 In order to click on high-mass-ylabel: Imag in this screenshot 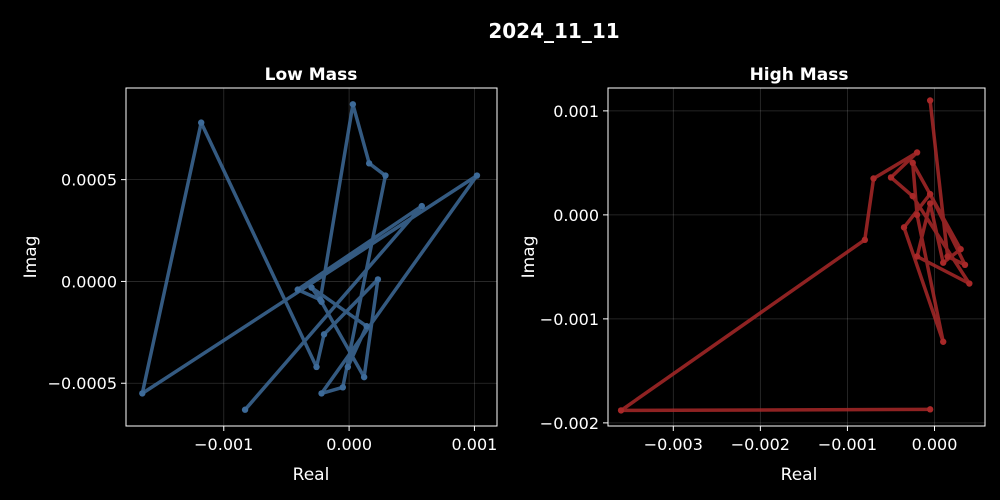, I will do `click(529, 257)`.